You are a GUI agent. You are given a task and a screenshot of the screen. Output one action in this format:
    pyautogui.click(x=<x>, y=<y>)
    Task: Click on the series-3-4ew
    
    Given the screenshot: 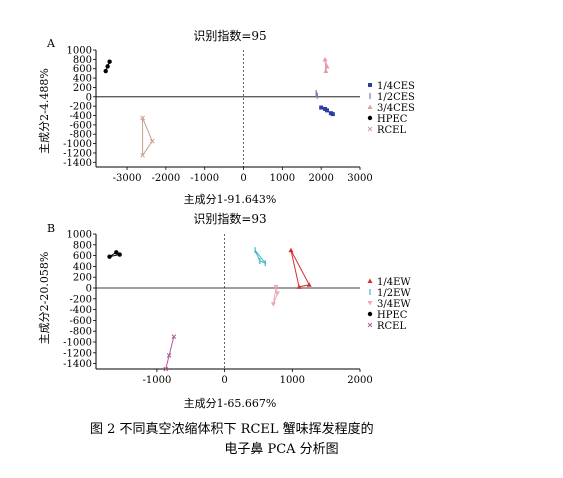 What is the action you would take?
    pyautogui.click(x=275, y=295)
    